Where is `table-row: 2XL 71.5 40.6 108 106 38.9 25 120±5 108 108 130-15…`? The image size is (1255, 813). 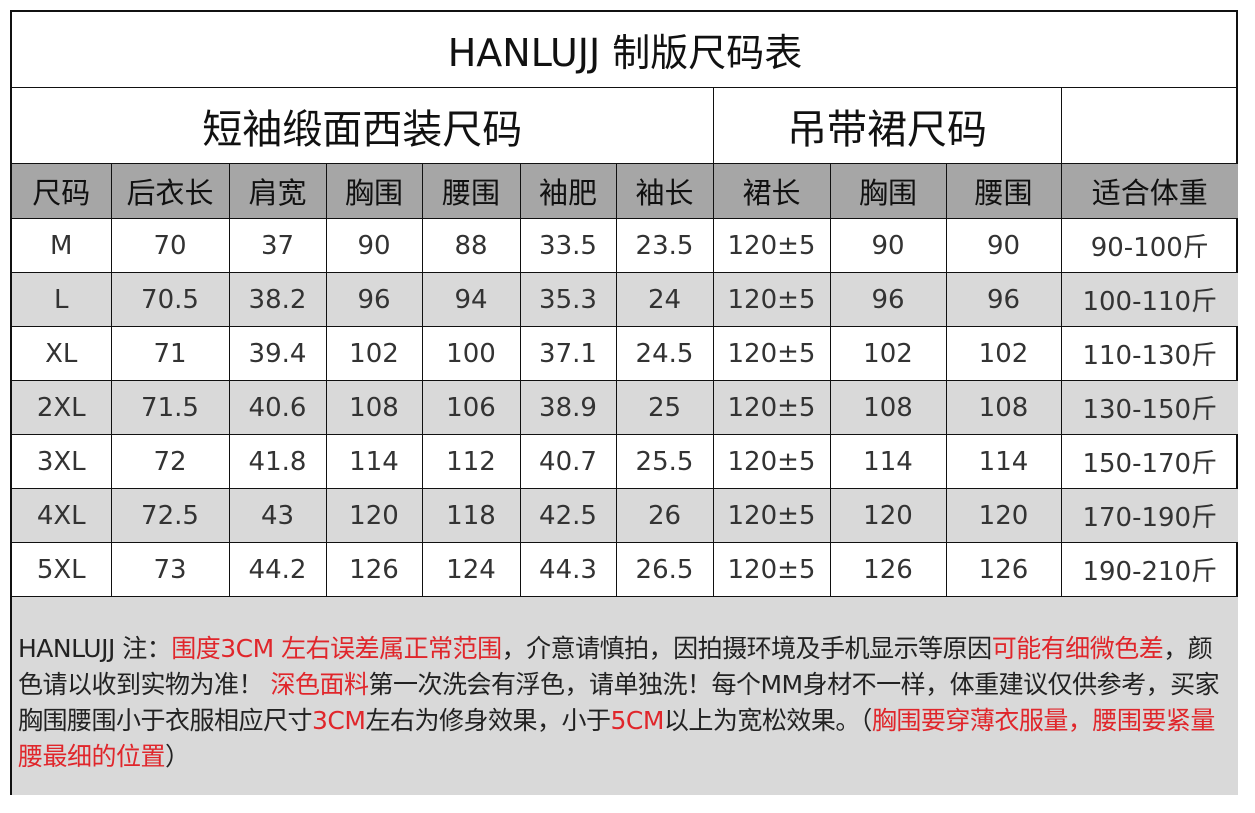
table-row: 2XL 71.5 40.6 108 106 38.9 25 120±5 108 108 130-15… is located at coordinates (625, 407).